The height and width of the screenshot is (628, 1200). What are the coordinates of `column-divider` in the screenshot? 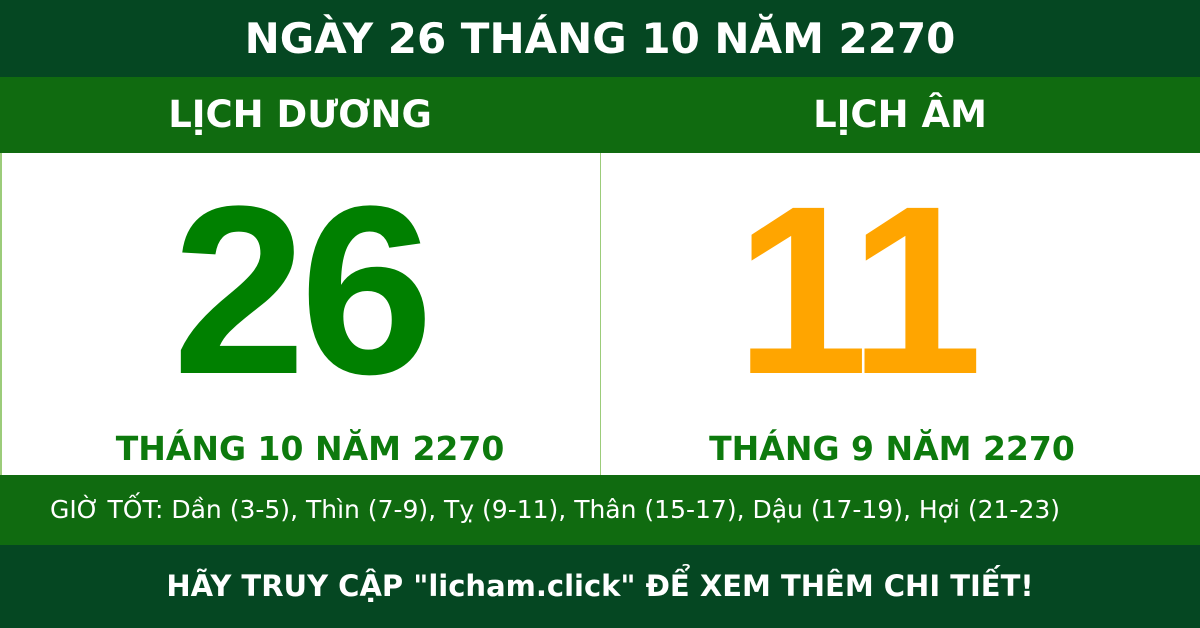 It's located at (600, 314).